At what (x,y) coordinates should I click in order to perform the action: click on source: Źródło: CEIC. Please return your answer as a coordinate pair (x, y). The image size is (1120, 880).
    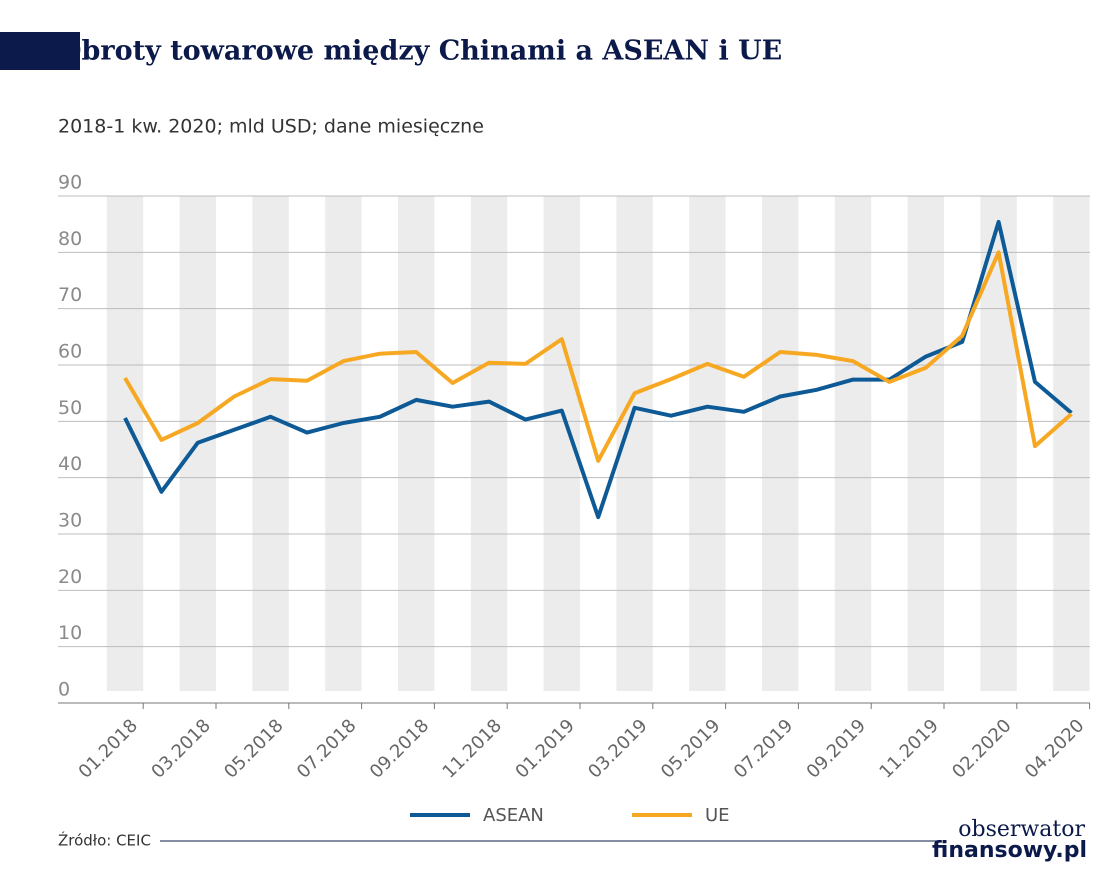
    Looking at the image, I should click on (104, 840).